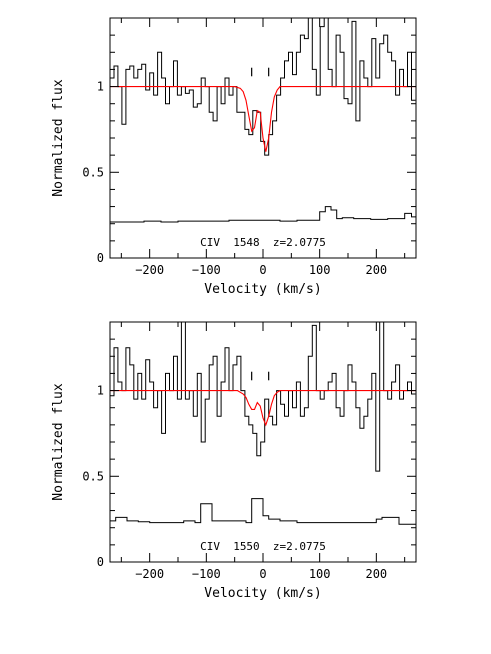  What do you see at coordinates (263, 242) in the screenshot?
I see `transition-annotation: CIV 1548 z=2.0775` at bounding box center [263, 242].